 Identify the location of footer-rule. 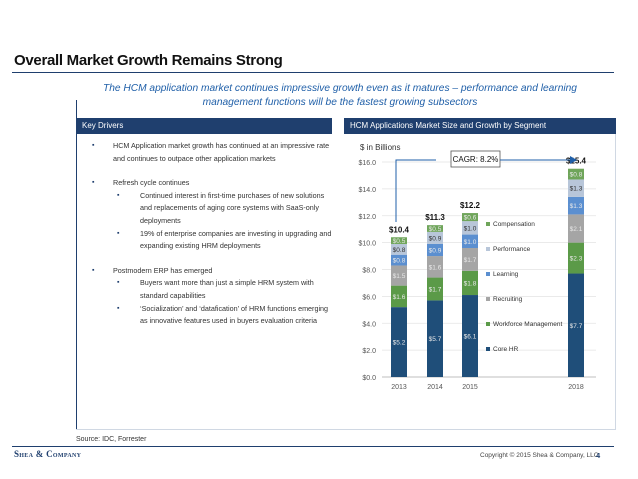
(313, 446).